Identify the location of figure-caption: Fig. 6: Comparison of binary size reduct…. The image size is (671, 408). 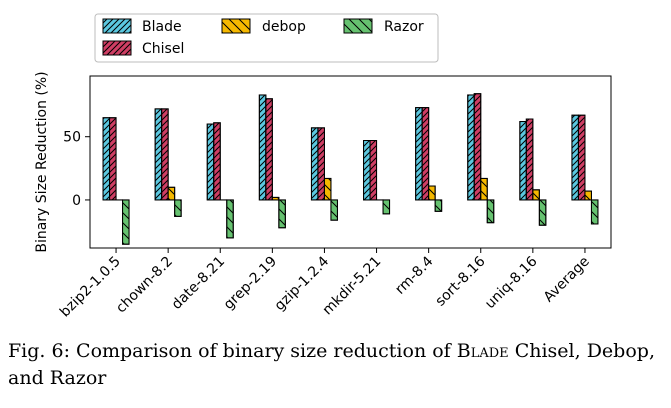
(338, 365).